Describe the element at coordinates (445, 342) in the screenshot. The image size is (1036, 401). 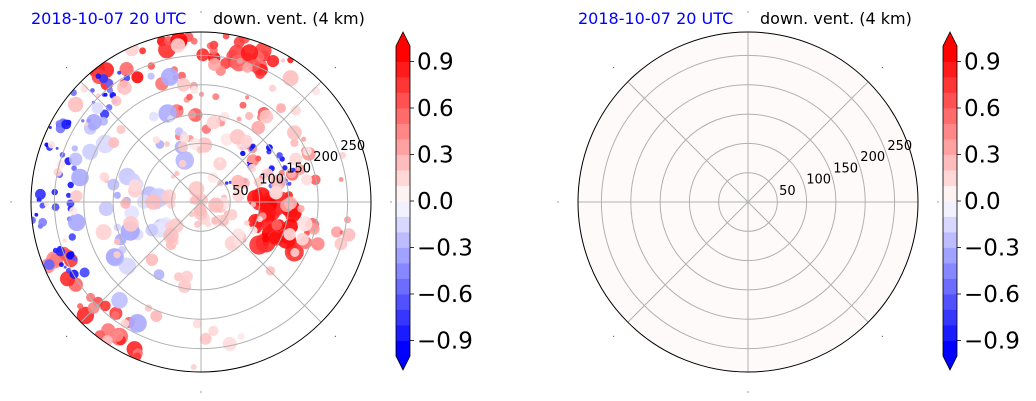
I see `colorbar-tick-label: −0.9` at that location.